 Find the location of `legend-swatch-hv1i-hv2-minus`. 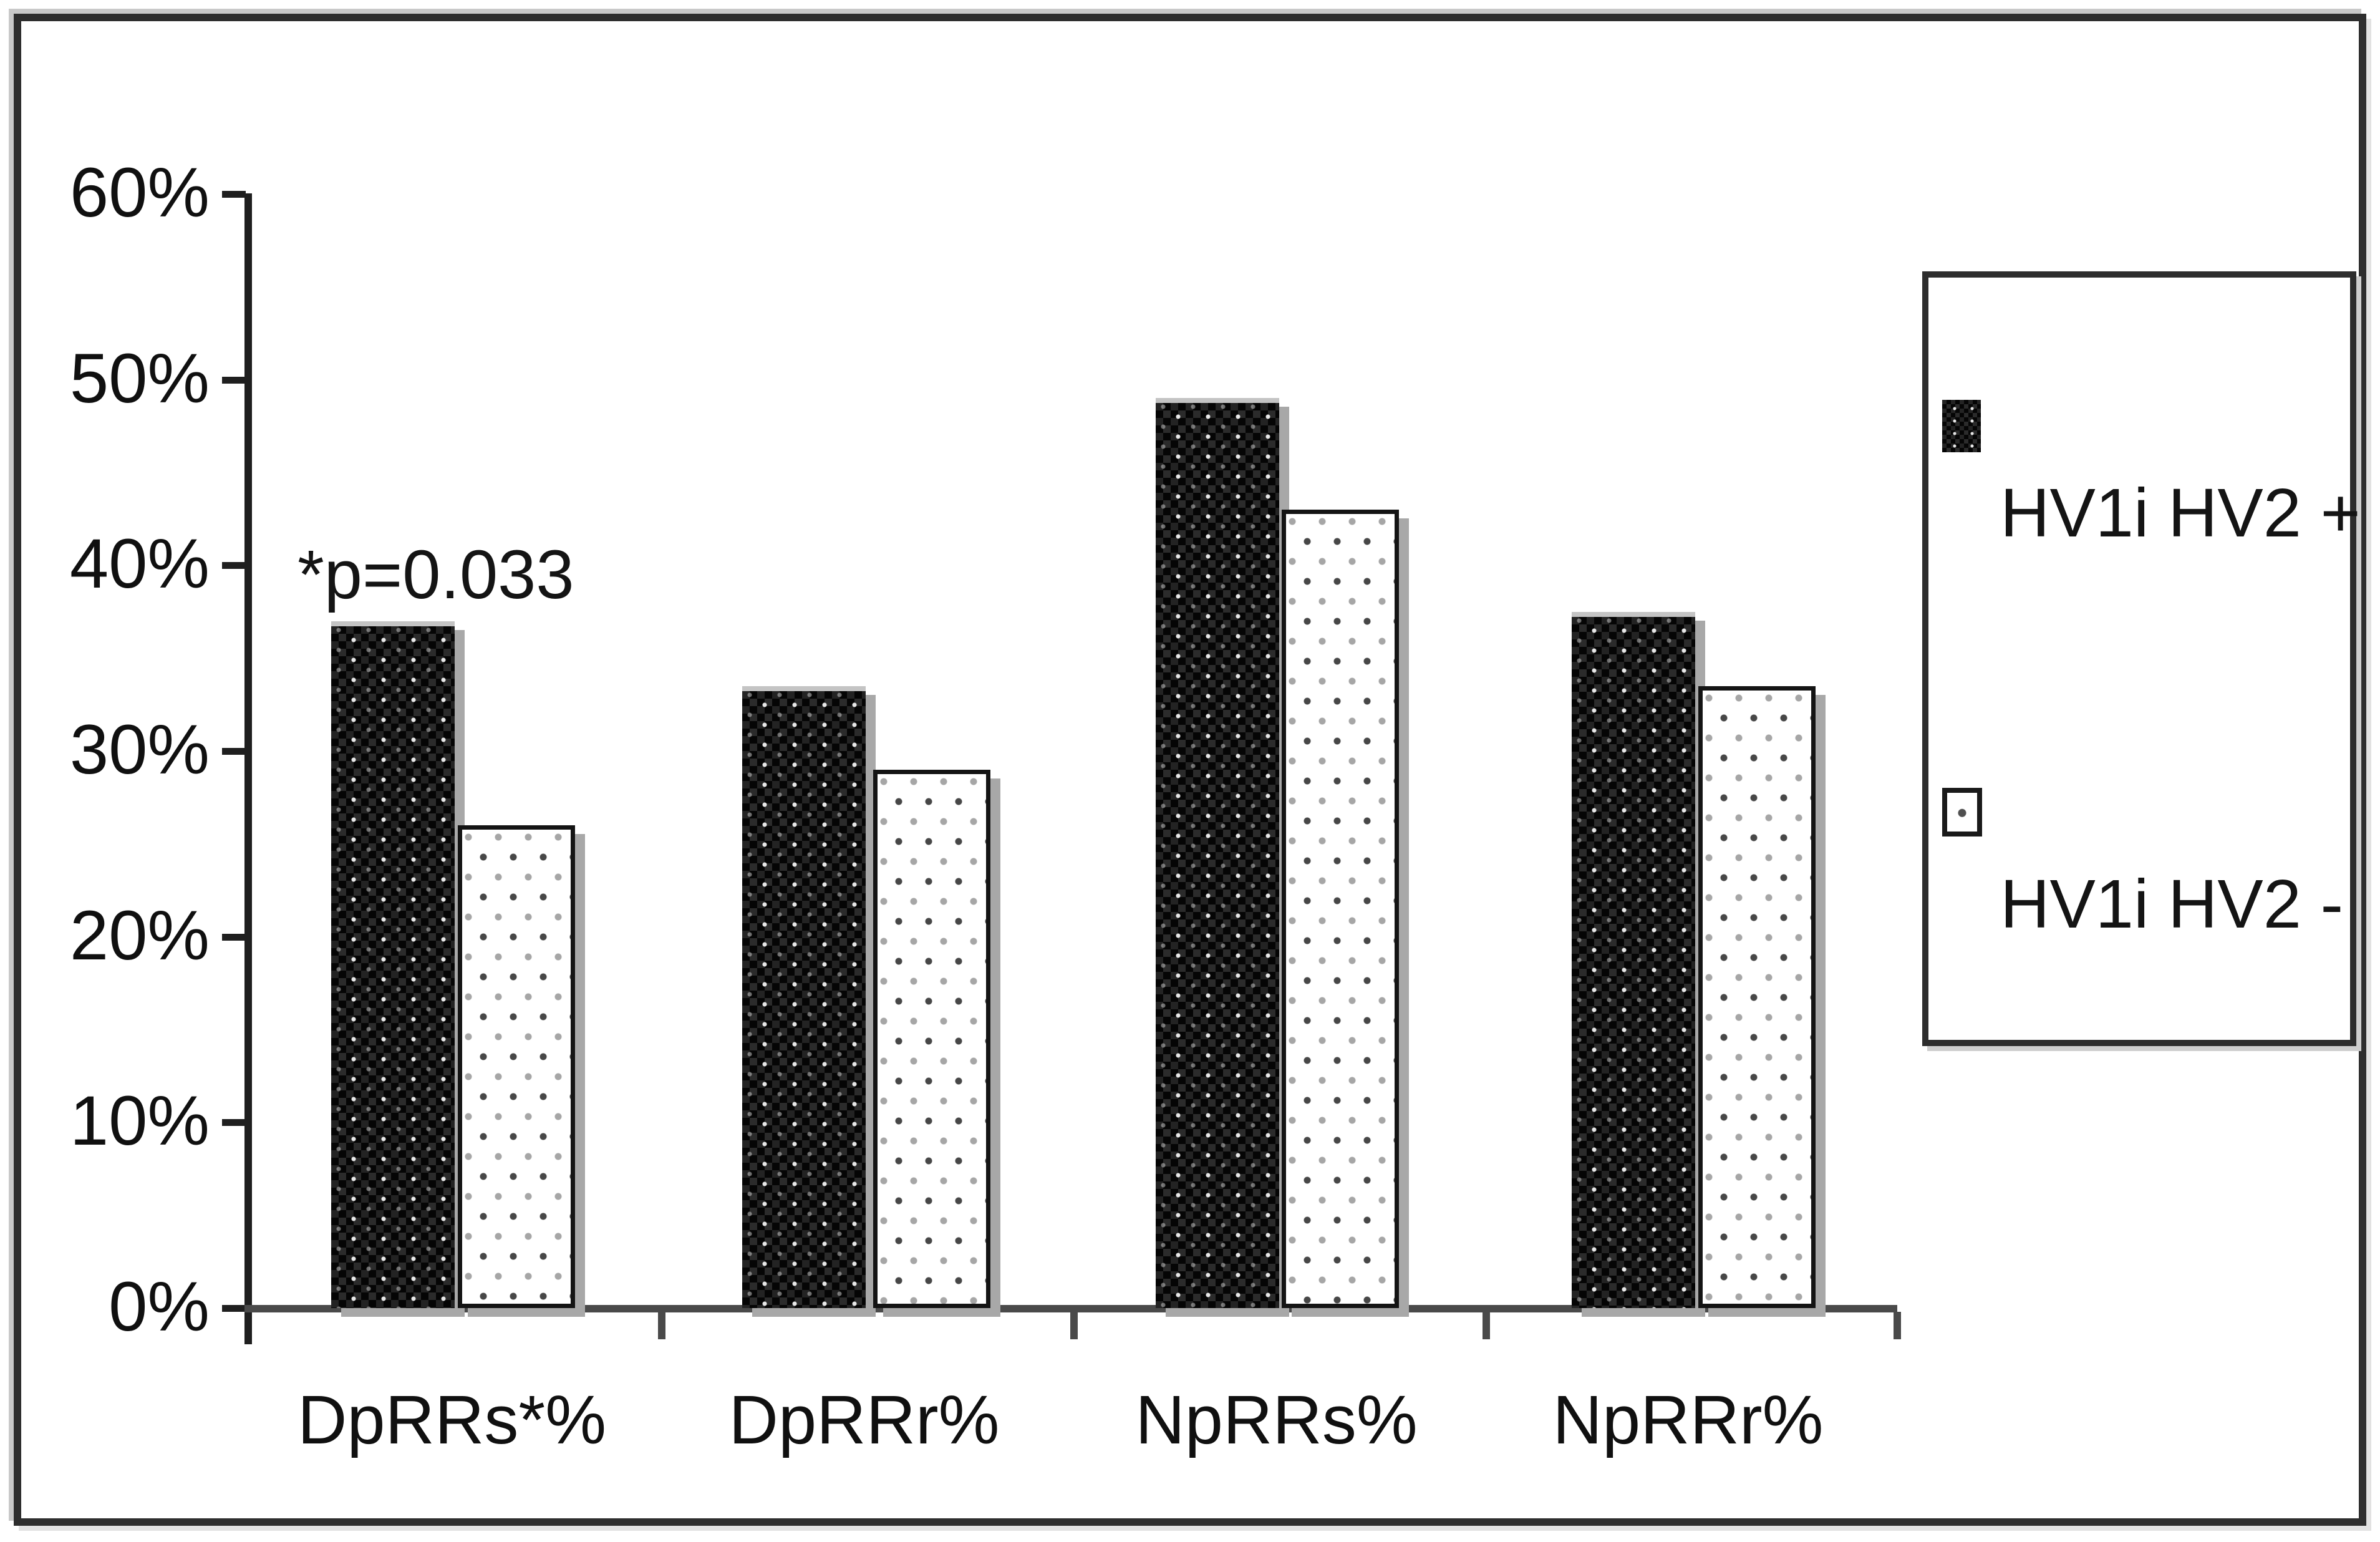

legend-swatch-hv1i-hv2-minus is located at coordinates (1962, 812).